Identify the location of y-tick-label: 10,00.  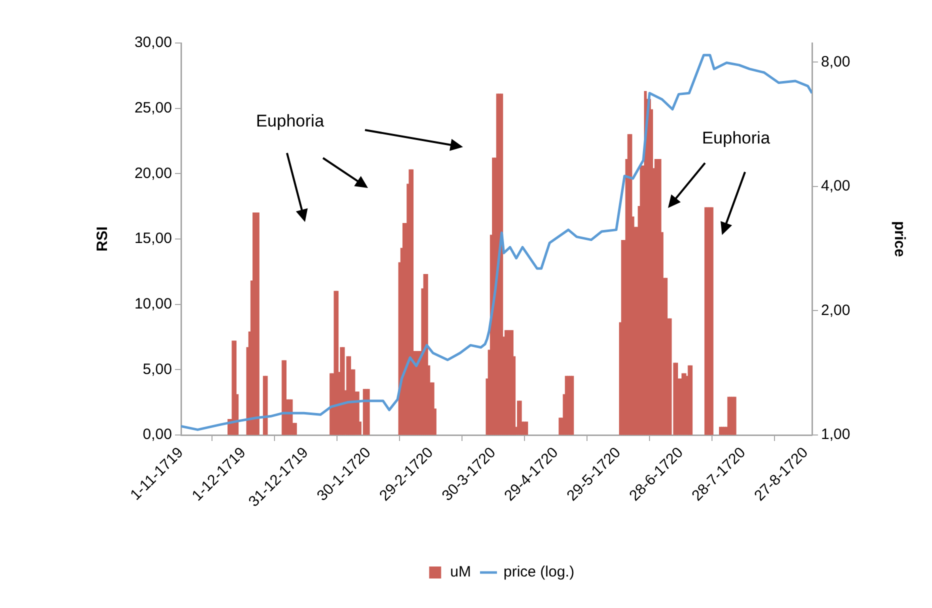
(153, 303).